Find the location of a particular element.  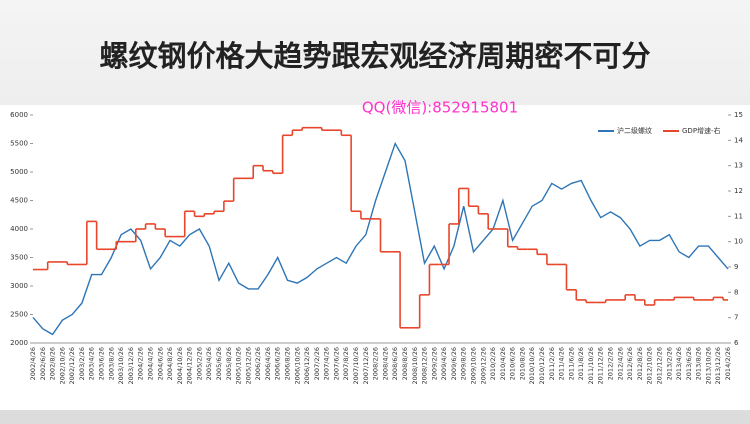

x-tick-label: 2004/10/26 is located at coordinates (180, 365).